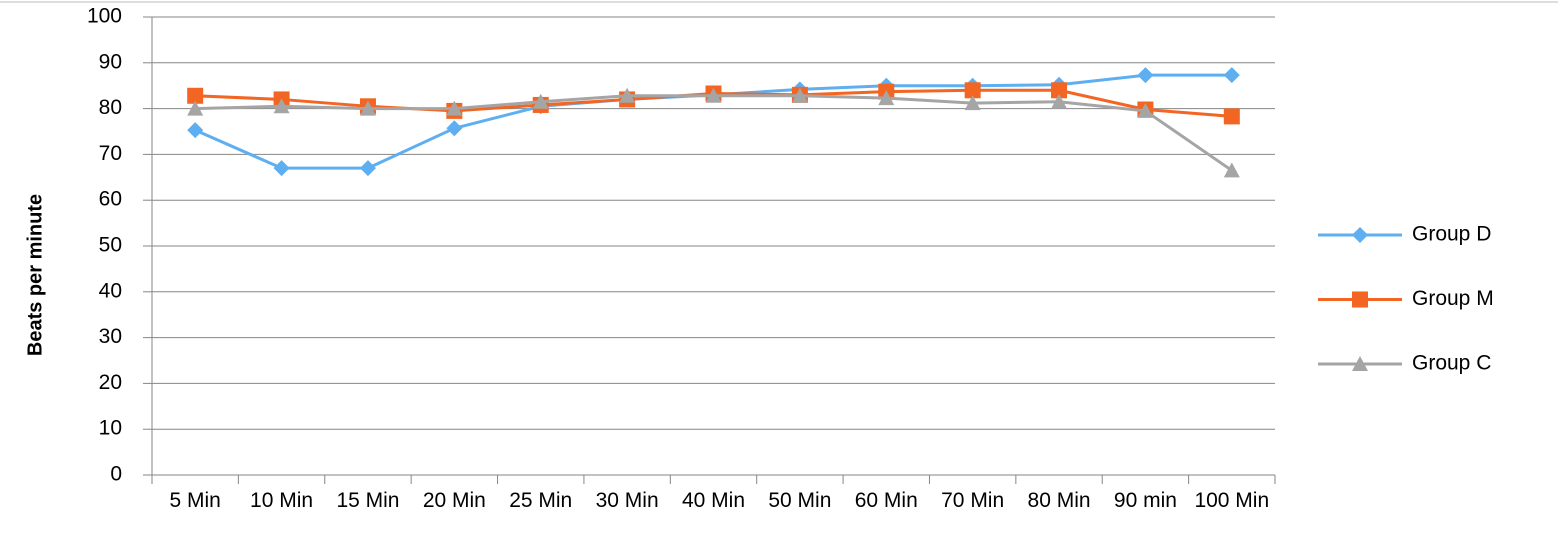  I want to click on y-tick-label: 80, so click(110, 107).